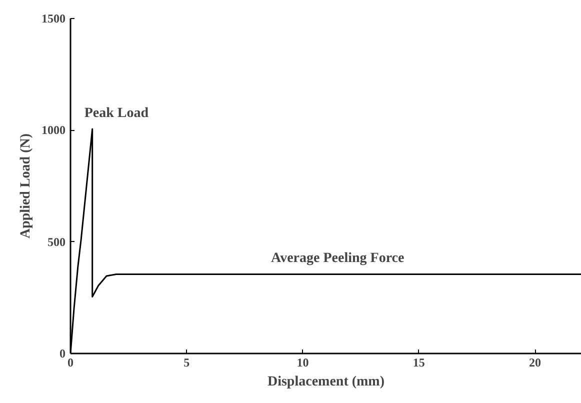 This screenshot has width=581, height=403. Describe the element at coordinates (116, 114) in the screenshot. I see `annotation: Peak Load` at that location.